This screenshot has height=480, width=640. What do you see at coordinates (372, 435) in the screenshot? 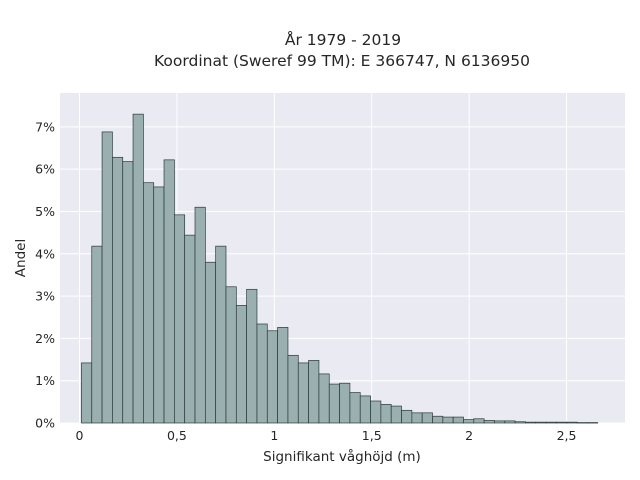
I see `x-tick-label: 1,5` at bounding box center [372, 435].